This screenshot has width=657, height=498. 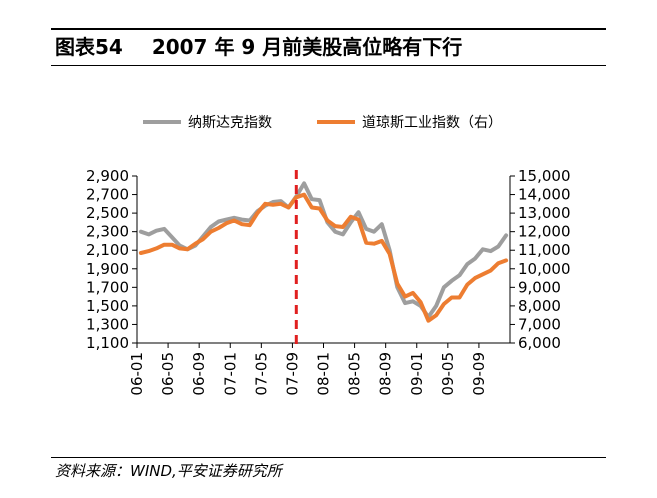 I want to click on left-axis-tick-label: 2,700, so click(x=107, y=195).